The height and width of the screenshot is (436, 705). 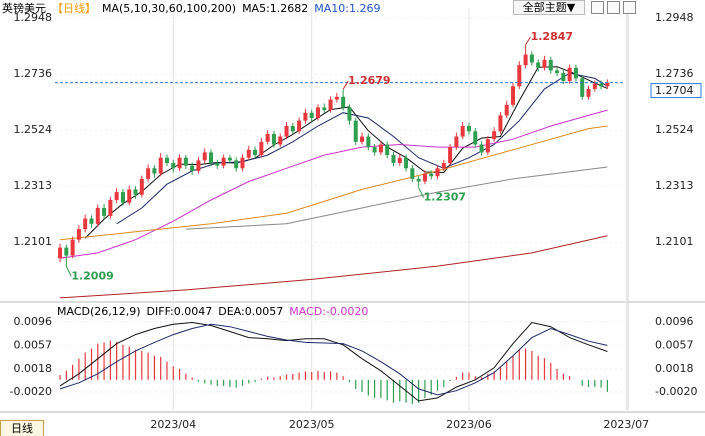 I want to click on theme-dropdown: 全部主题▼, so click(x=549, y=7).